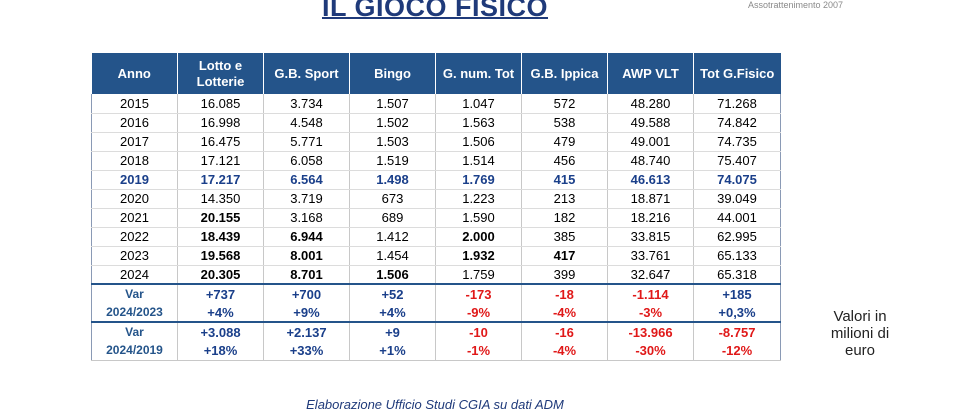  What do you see at coordinates (392, 331) in the screenshot?
I see `variation-value: +9` at bounding box center [392, 331].